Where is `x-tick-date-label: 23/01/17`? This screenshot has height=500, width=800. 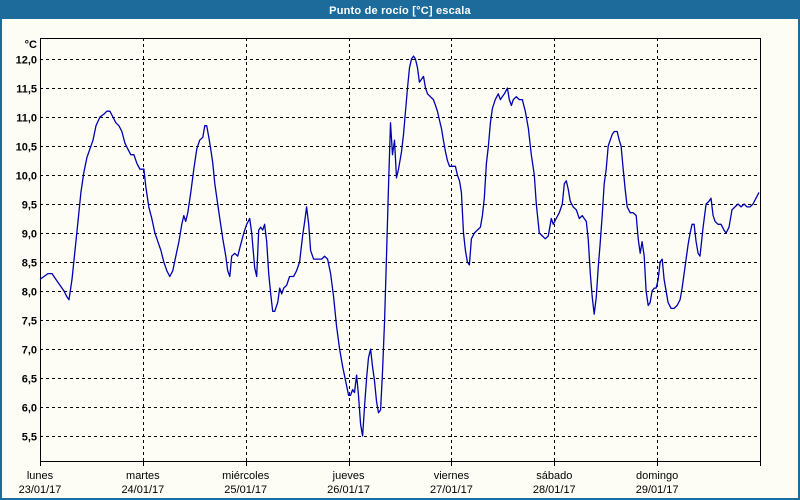
x-tick-date-label: 23/01/17 is located at coordinates (40, 490).